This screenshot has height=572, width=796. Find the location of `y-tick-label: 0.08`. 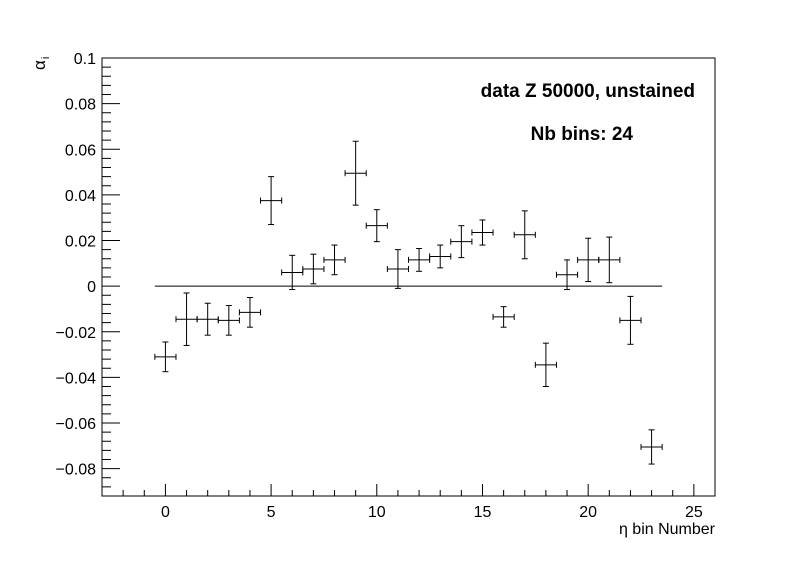

y-tick-label: 0.08 is located at coordinates (80, 105).